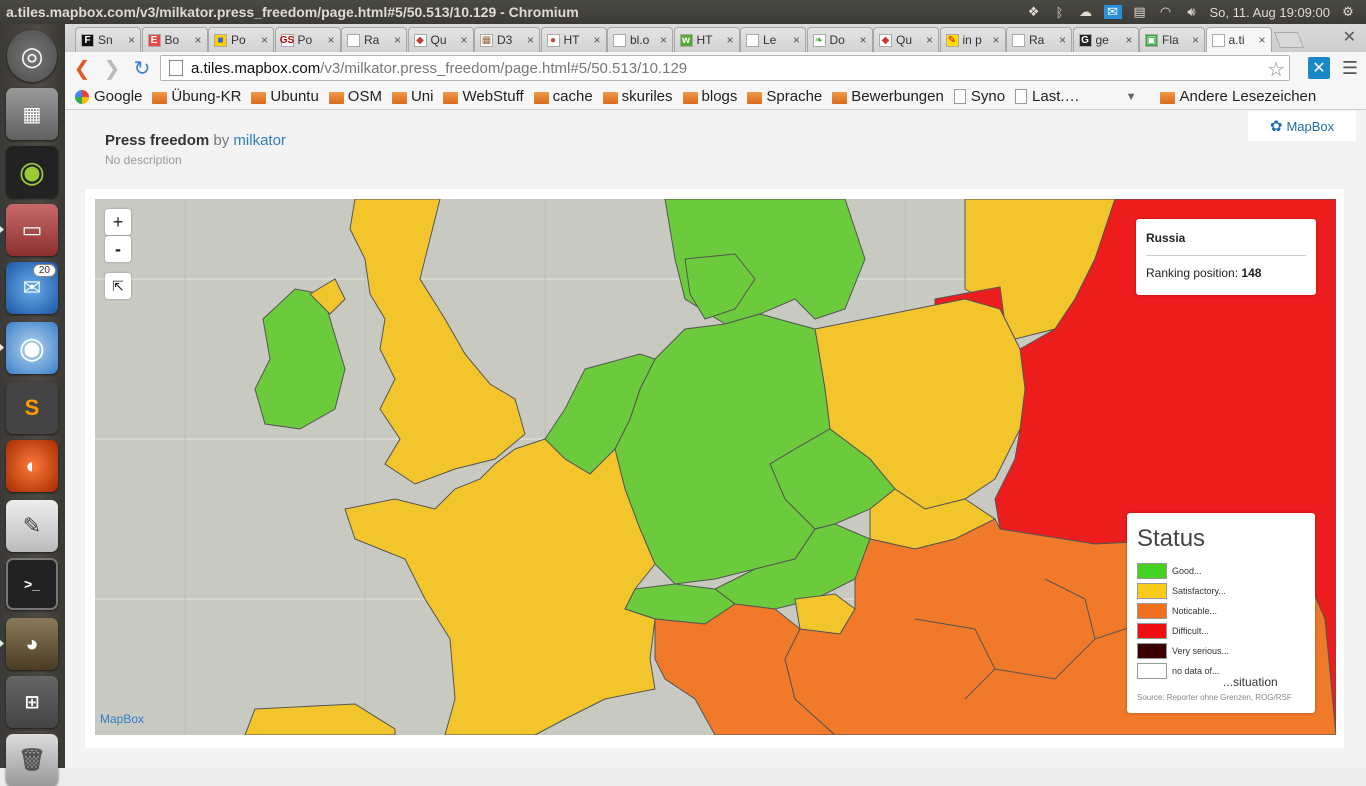  Describe the element at coordinates (888, 96) in the screenshot. I see `bookmark-item: Bewerbungen` at that location.